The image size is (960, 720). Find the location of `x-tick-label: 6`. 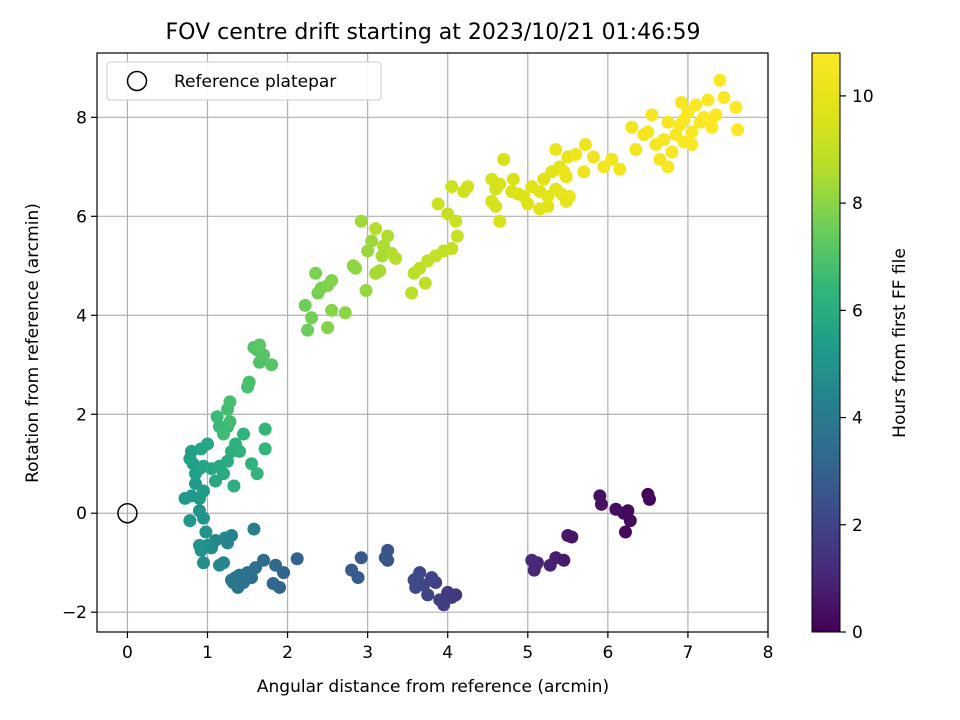

x-tick-label: 6 is located at coordinates (607, 653).